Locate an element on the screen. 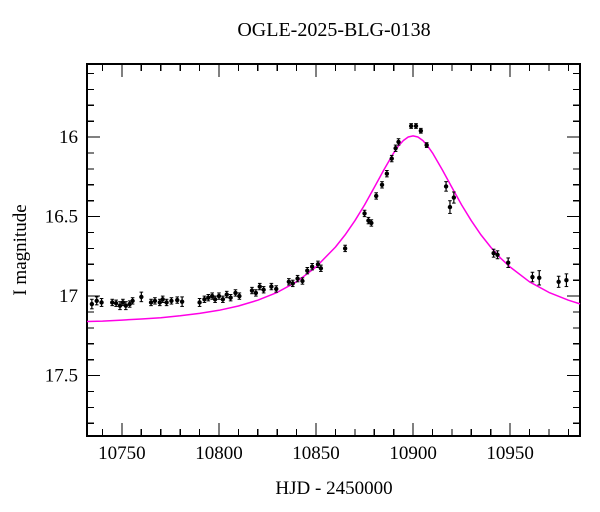 The height and width of the screenshot is (512, 600). x-tick-label: 10900 is located at coordinates (413, 453).